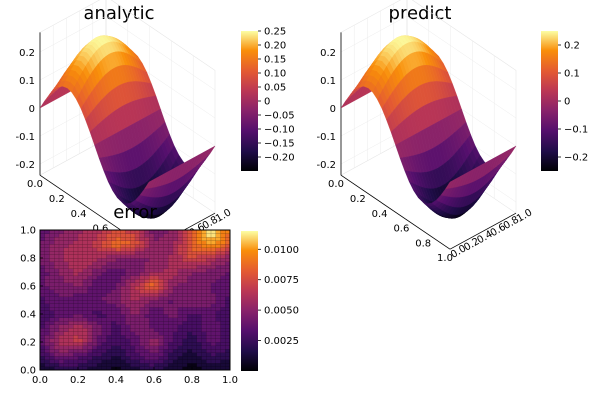  I want to click on colorbar-ramp-predict, so click(549, 101).